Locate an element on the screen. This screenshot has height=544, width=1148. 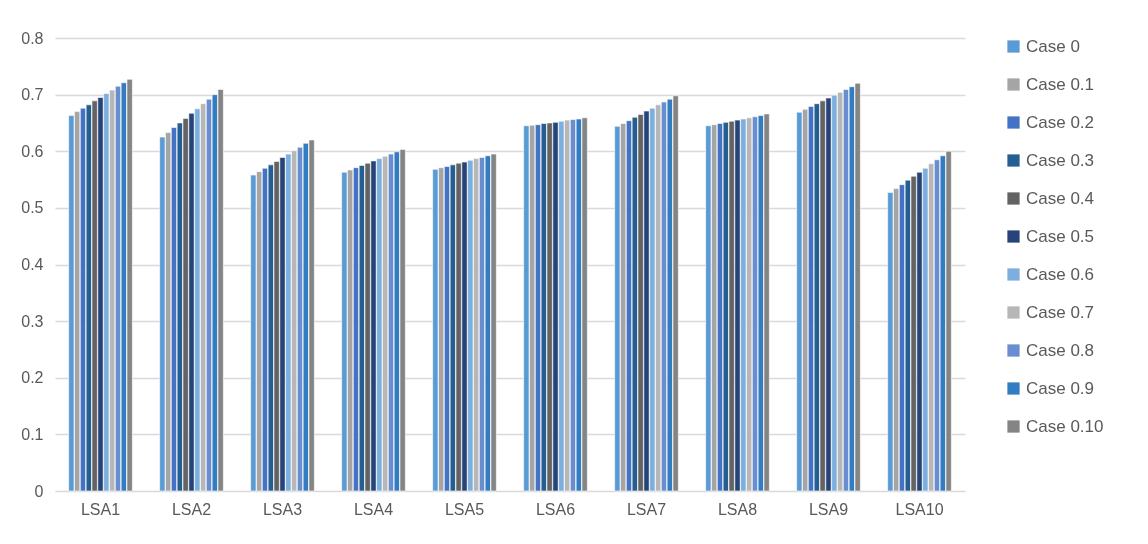
legend-label: Case 0.7 is located at coordinates (1060, 312).